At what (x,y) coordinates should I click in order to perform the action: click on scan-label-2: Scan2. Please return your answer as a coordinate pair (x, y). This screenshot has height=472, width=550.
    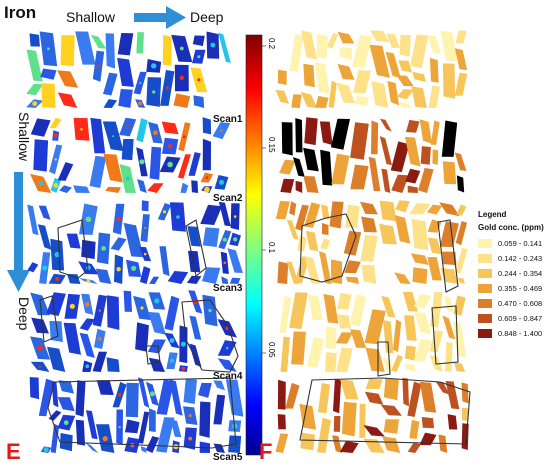
    Looking at the image, I should click on (228, 198).